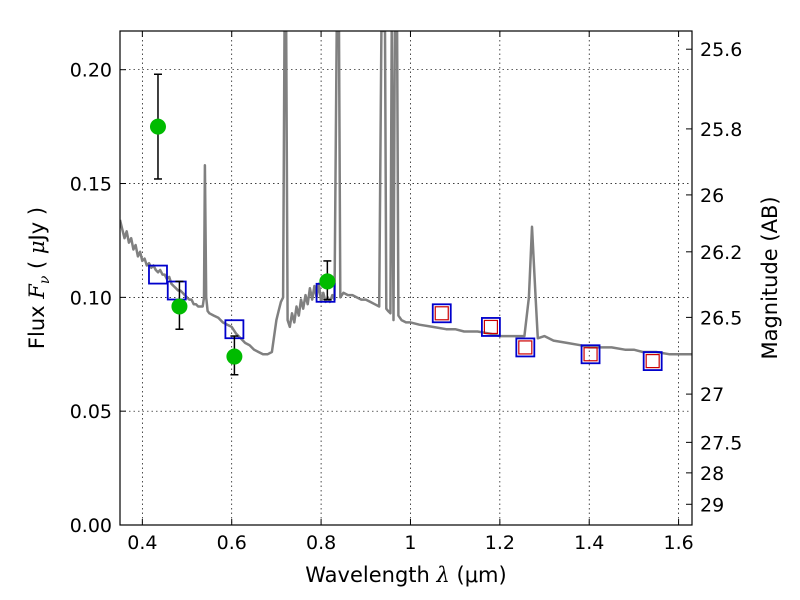  I want to click on y-tick-label: 0.15, so click(91, 185).